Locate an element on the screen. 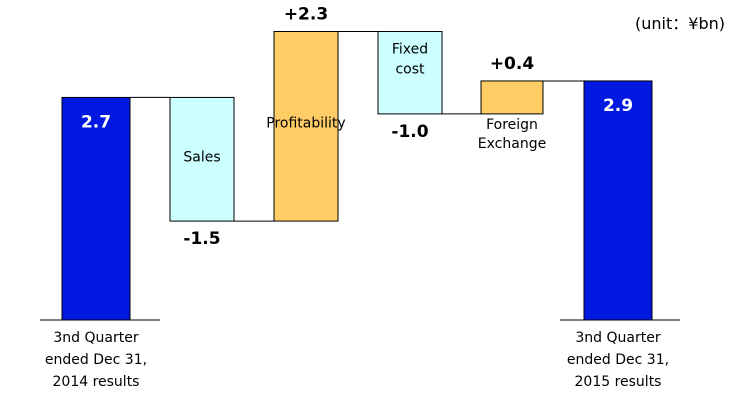 This screenshot has width=733, height=404. value-label-1: -1.5 is located at coordinates (201, 239).